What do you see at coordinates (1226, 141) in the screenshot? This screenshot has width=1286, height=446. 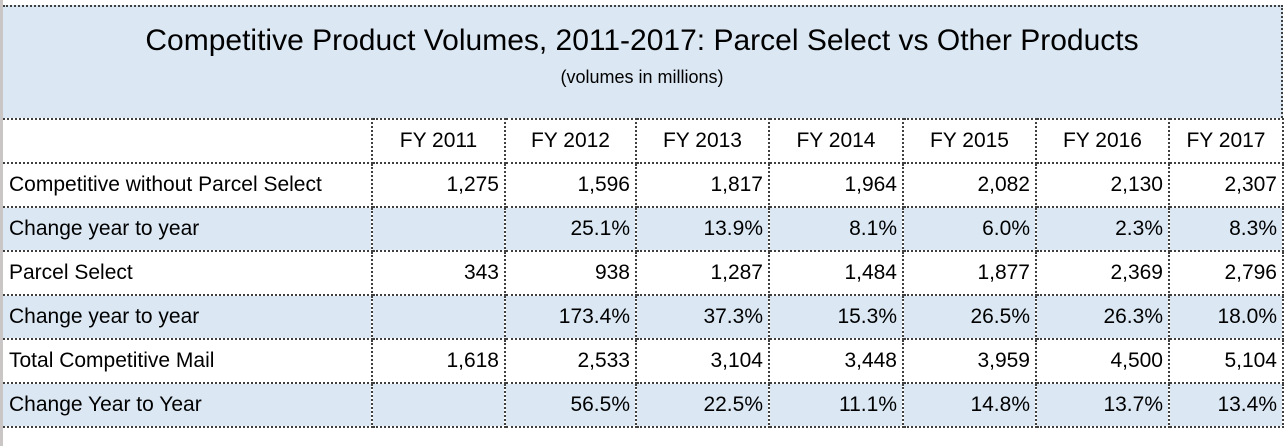 I see `column-header-fy-2017: FY 2017` at bounding box center [1226, 141].